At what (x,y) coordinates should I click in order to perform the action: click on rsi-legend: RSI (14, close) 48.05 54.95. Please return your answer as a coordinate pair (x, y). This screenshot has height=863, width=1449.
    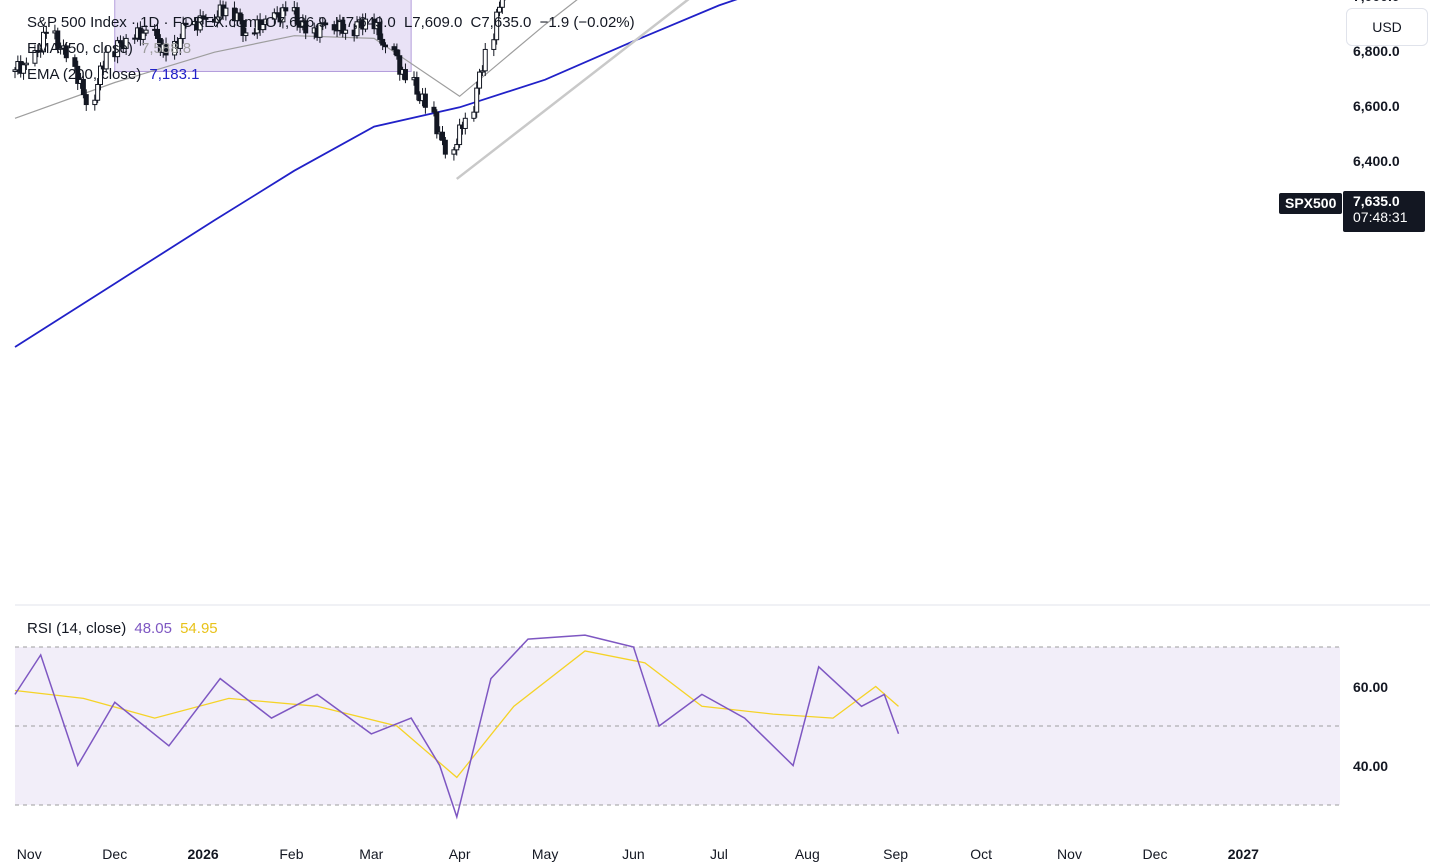
    Looking at the image, I should click on (124, 628).